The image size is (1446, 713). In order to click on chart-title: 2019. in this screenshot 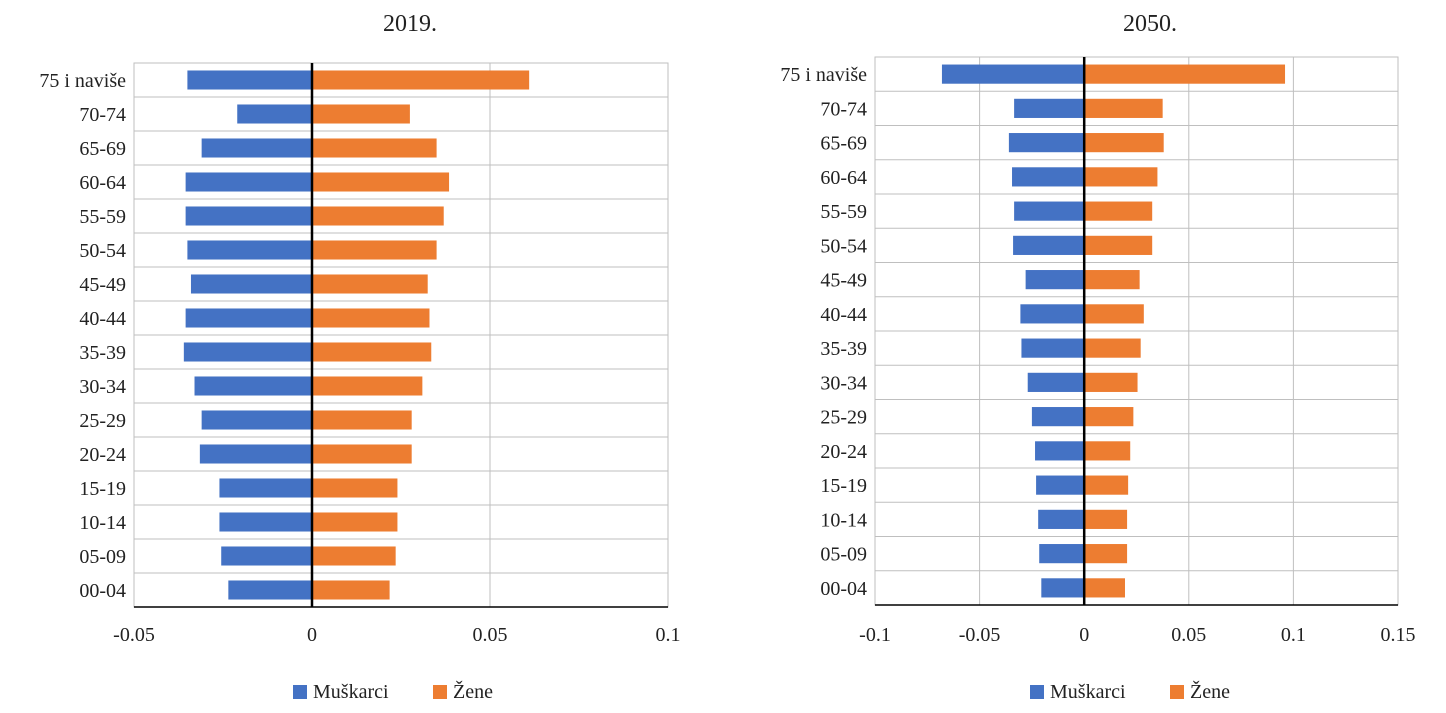, I will do `click(410, 24)`.